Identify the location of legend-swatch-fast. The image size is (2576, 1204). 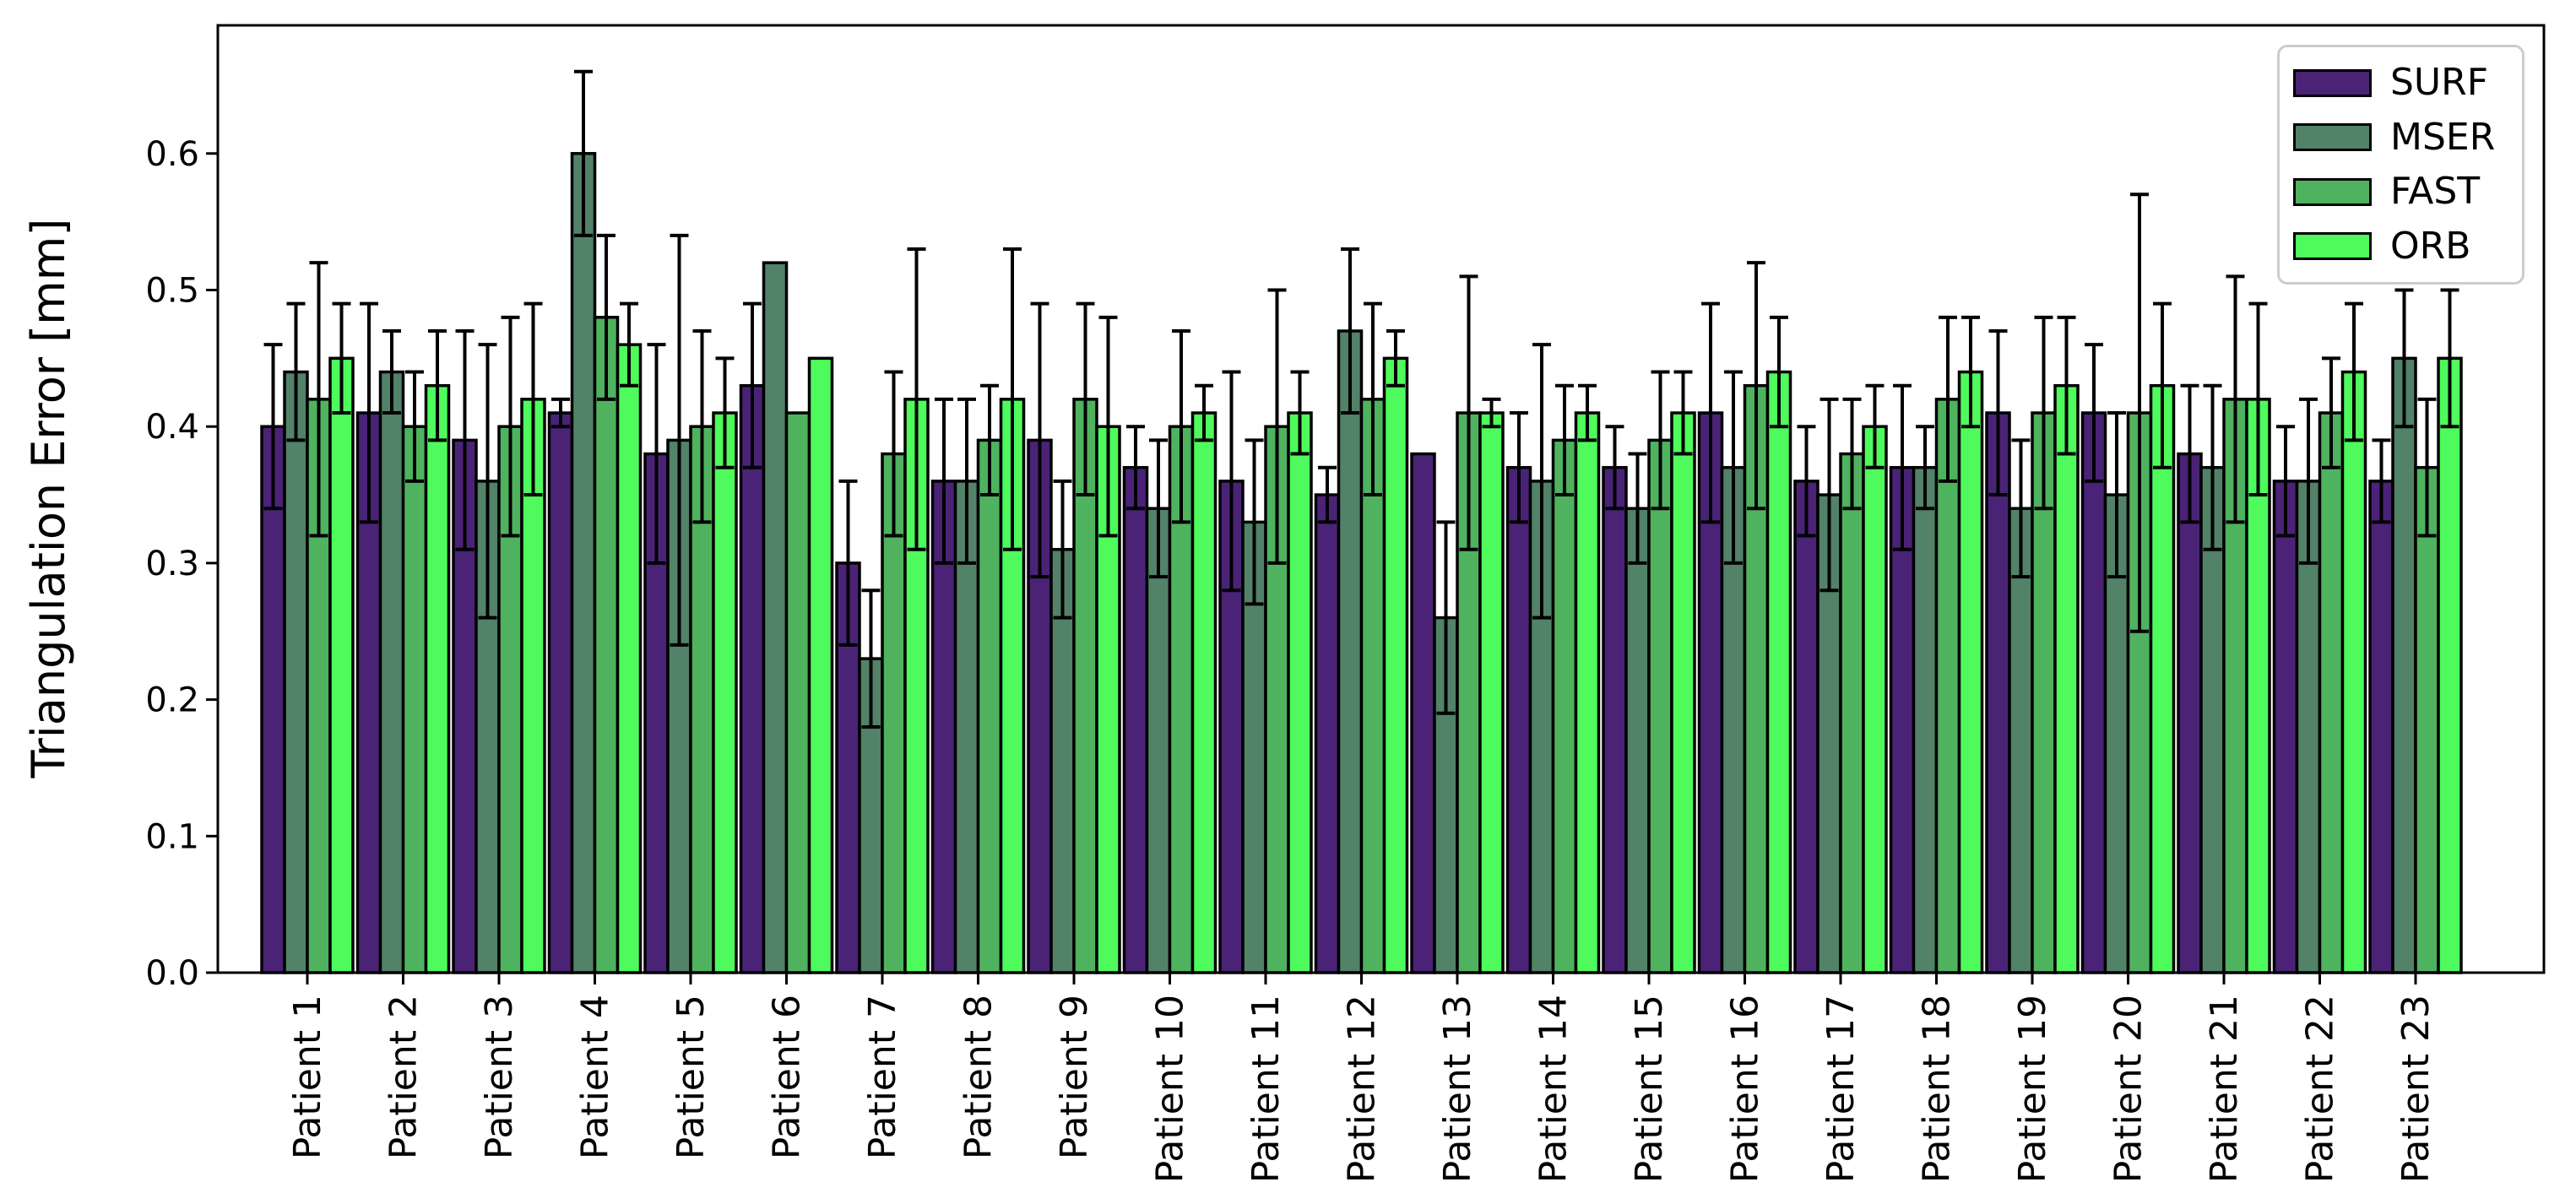
(2333, 192).